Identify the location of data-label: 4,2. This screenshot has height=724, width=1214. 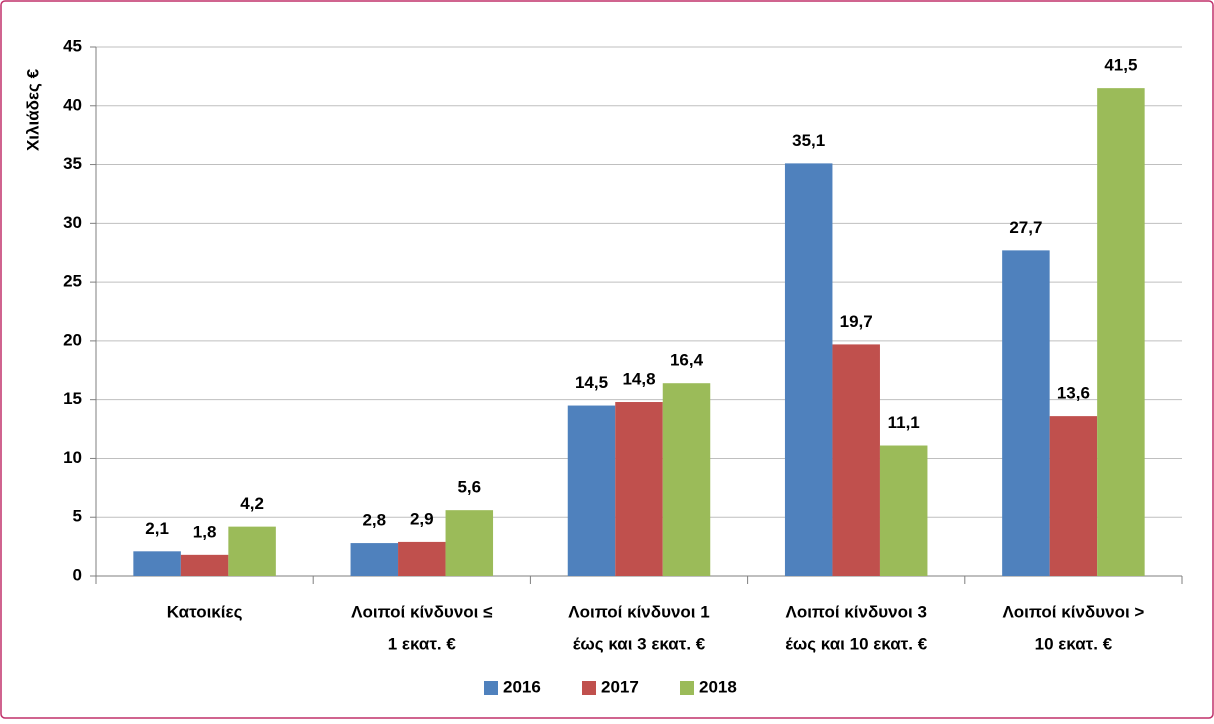
(252, 503).